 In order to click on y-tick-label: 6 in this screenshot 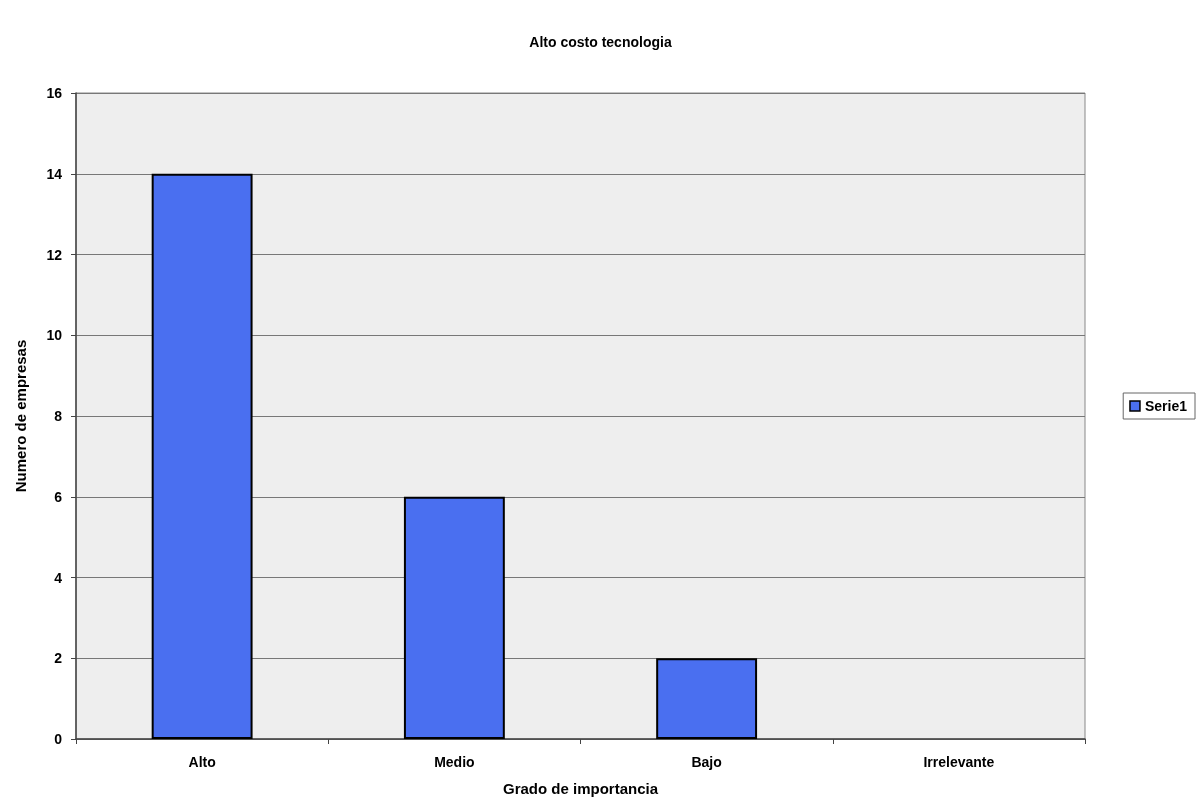, I will do `click(58, 496)`.